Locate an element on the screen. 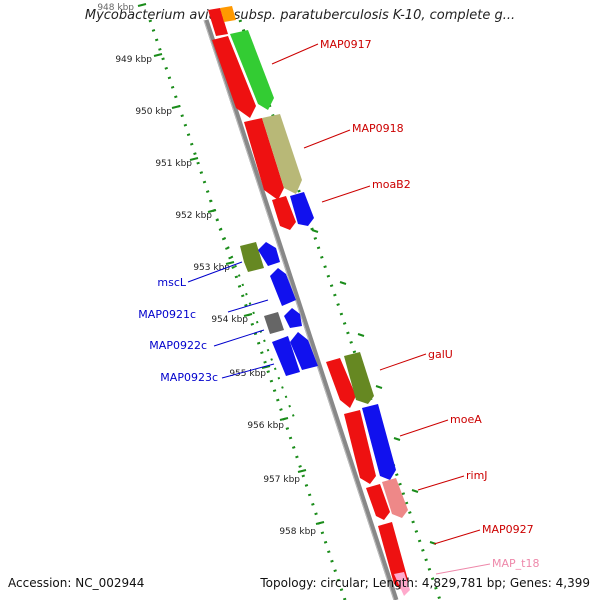 The height and width of the screenshot is (600, 600). ruler-tick: 957 kbp is located at coordinates (285, 477).